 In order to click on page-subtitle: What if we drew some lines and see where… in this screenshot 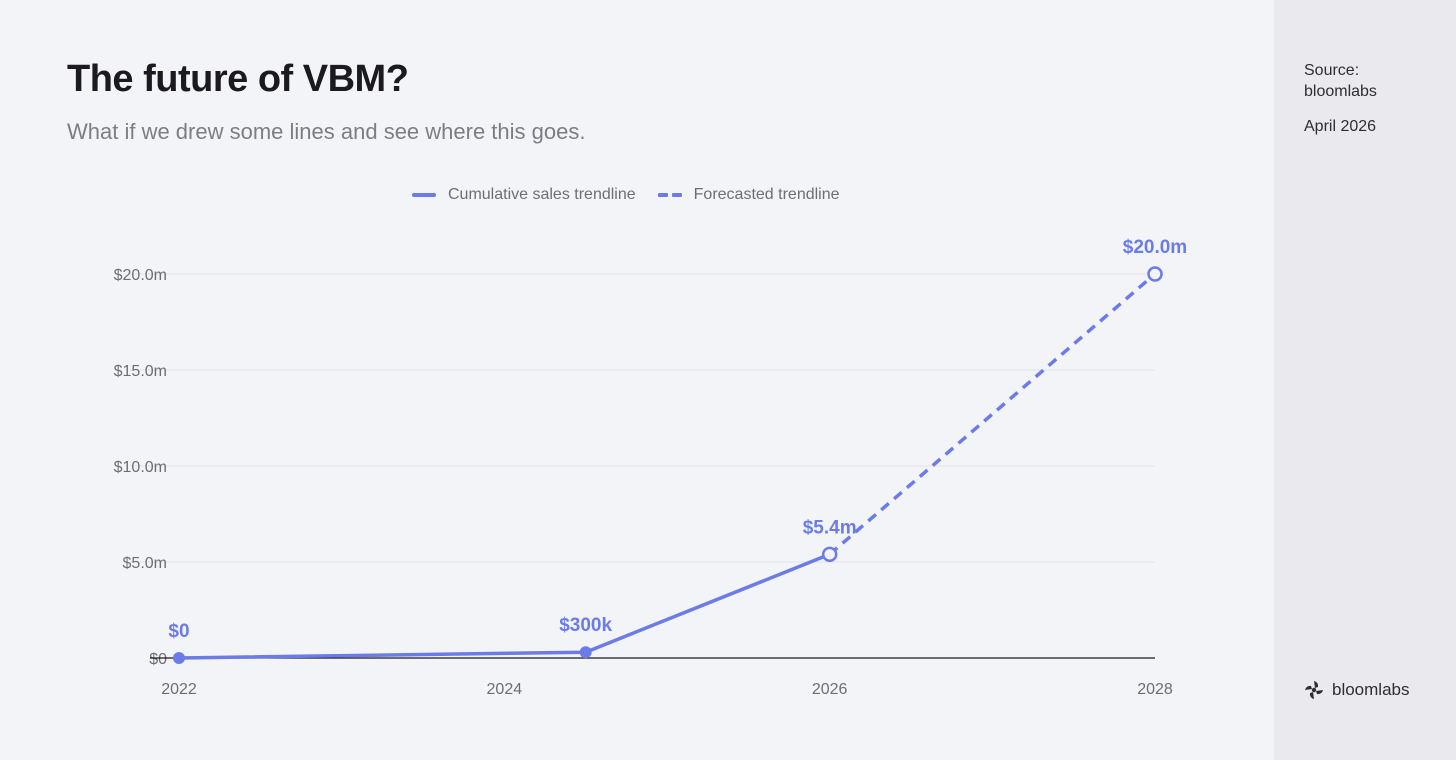, I will do `click(326, 131)`.